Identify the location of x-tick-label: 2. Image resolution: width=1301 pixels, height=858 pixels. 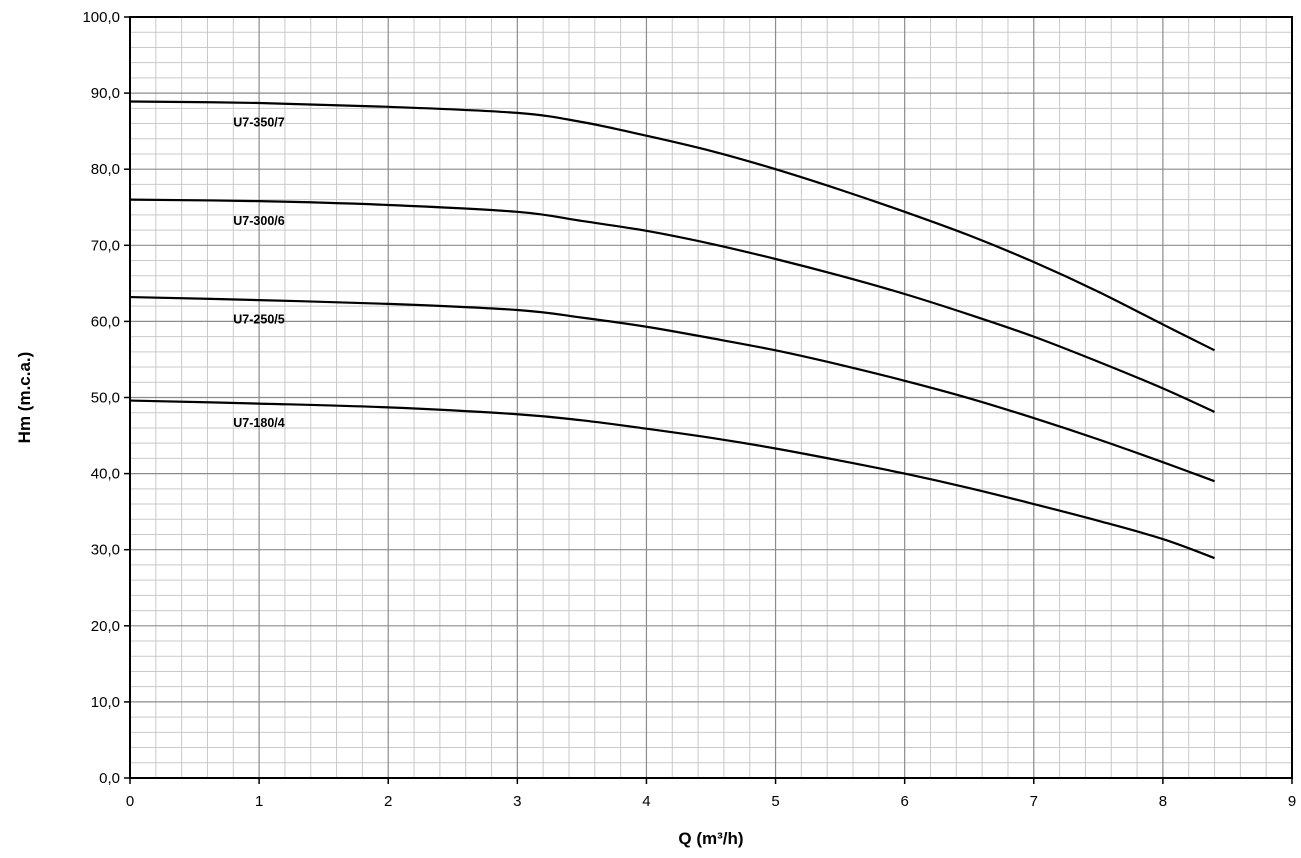
(388, 801).